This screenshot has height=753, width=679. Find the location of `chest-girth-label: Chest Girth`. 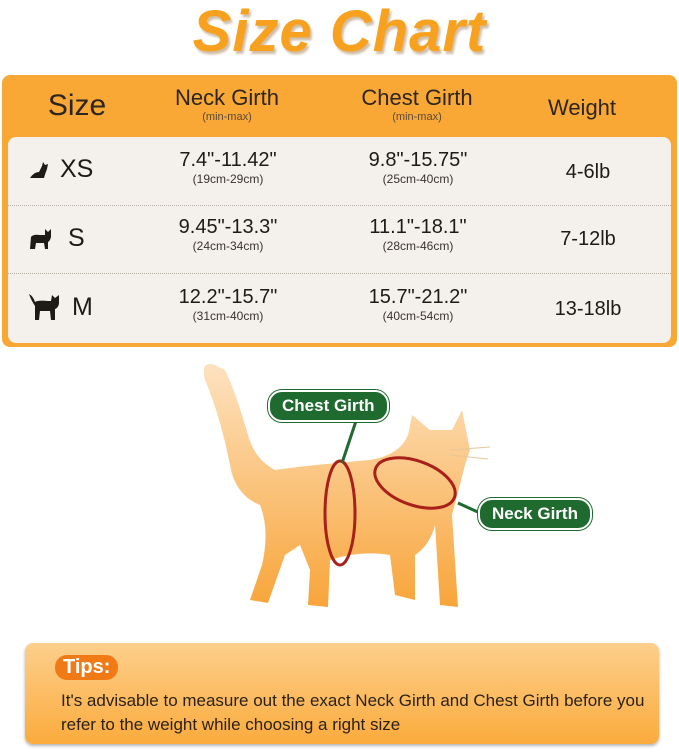

chest-girth-label: Chest Girth is located at coordinates (328, 406).